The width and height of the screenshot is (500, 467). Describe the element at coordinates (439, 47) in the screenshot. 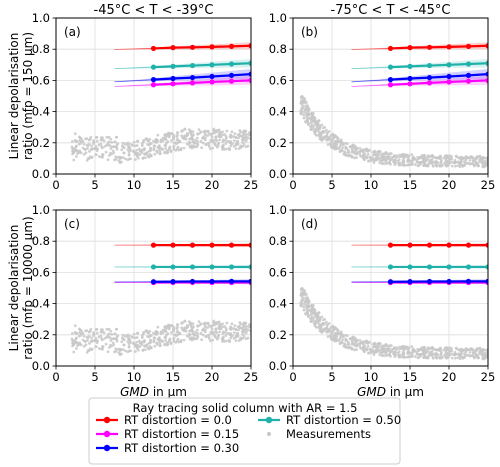

I see `series-line` at that location.